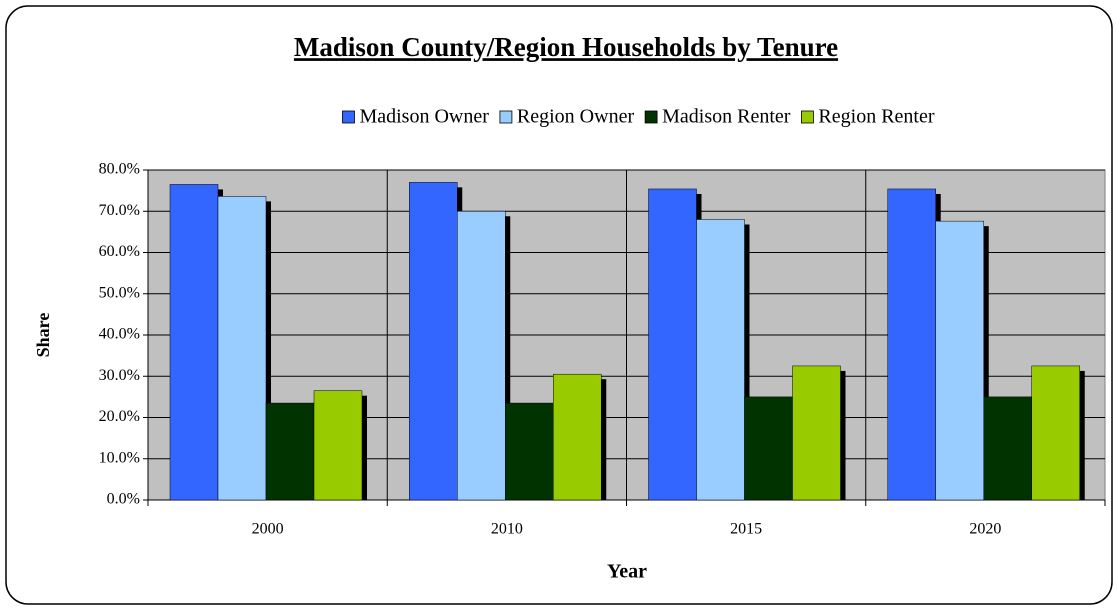  What do you see at coordinates (43, 335) in the screenshot?
I see `y-axis-label: Share` at bounding box center [43, 335].